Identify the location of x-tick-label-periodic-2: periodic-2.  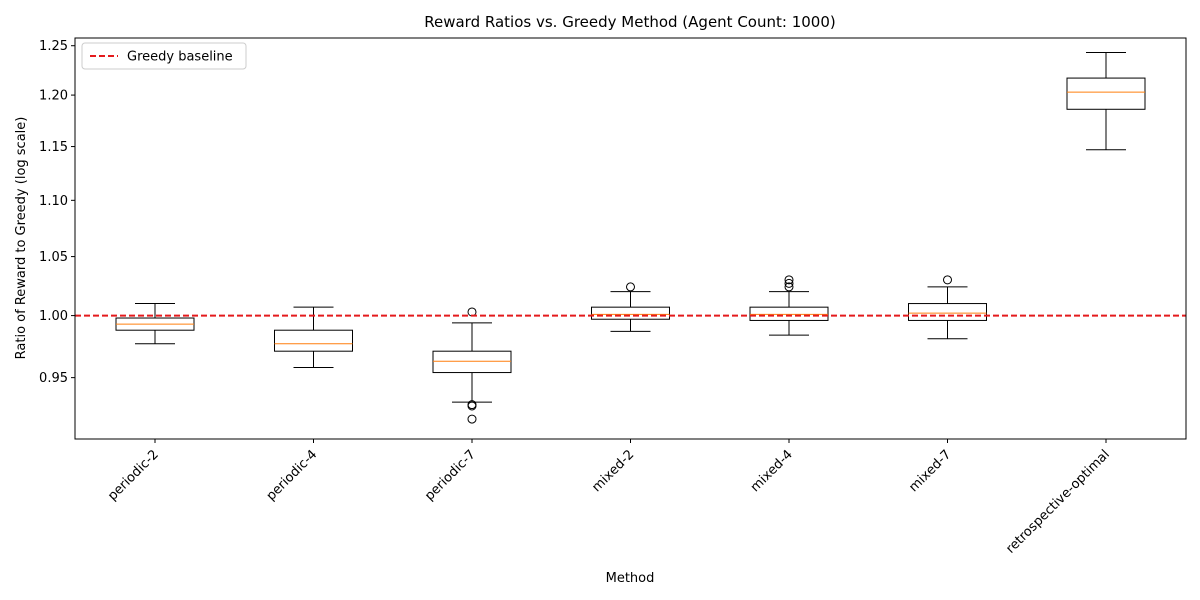
(133, 475).